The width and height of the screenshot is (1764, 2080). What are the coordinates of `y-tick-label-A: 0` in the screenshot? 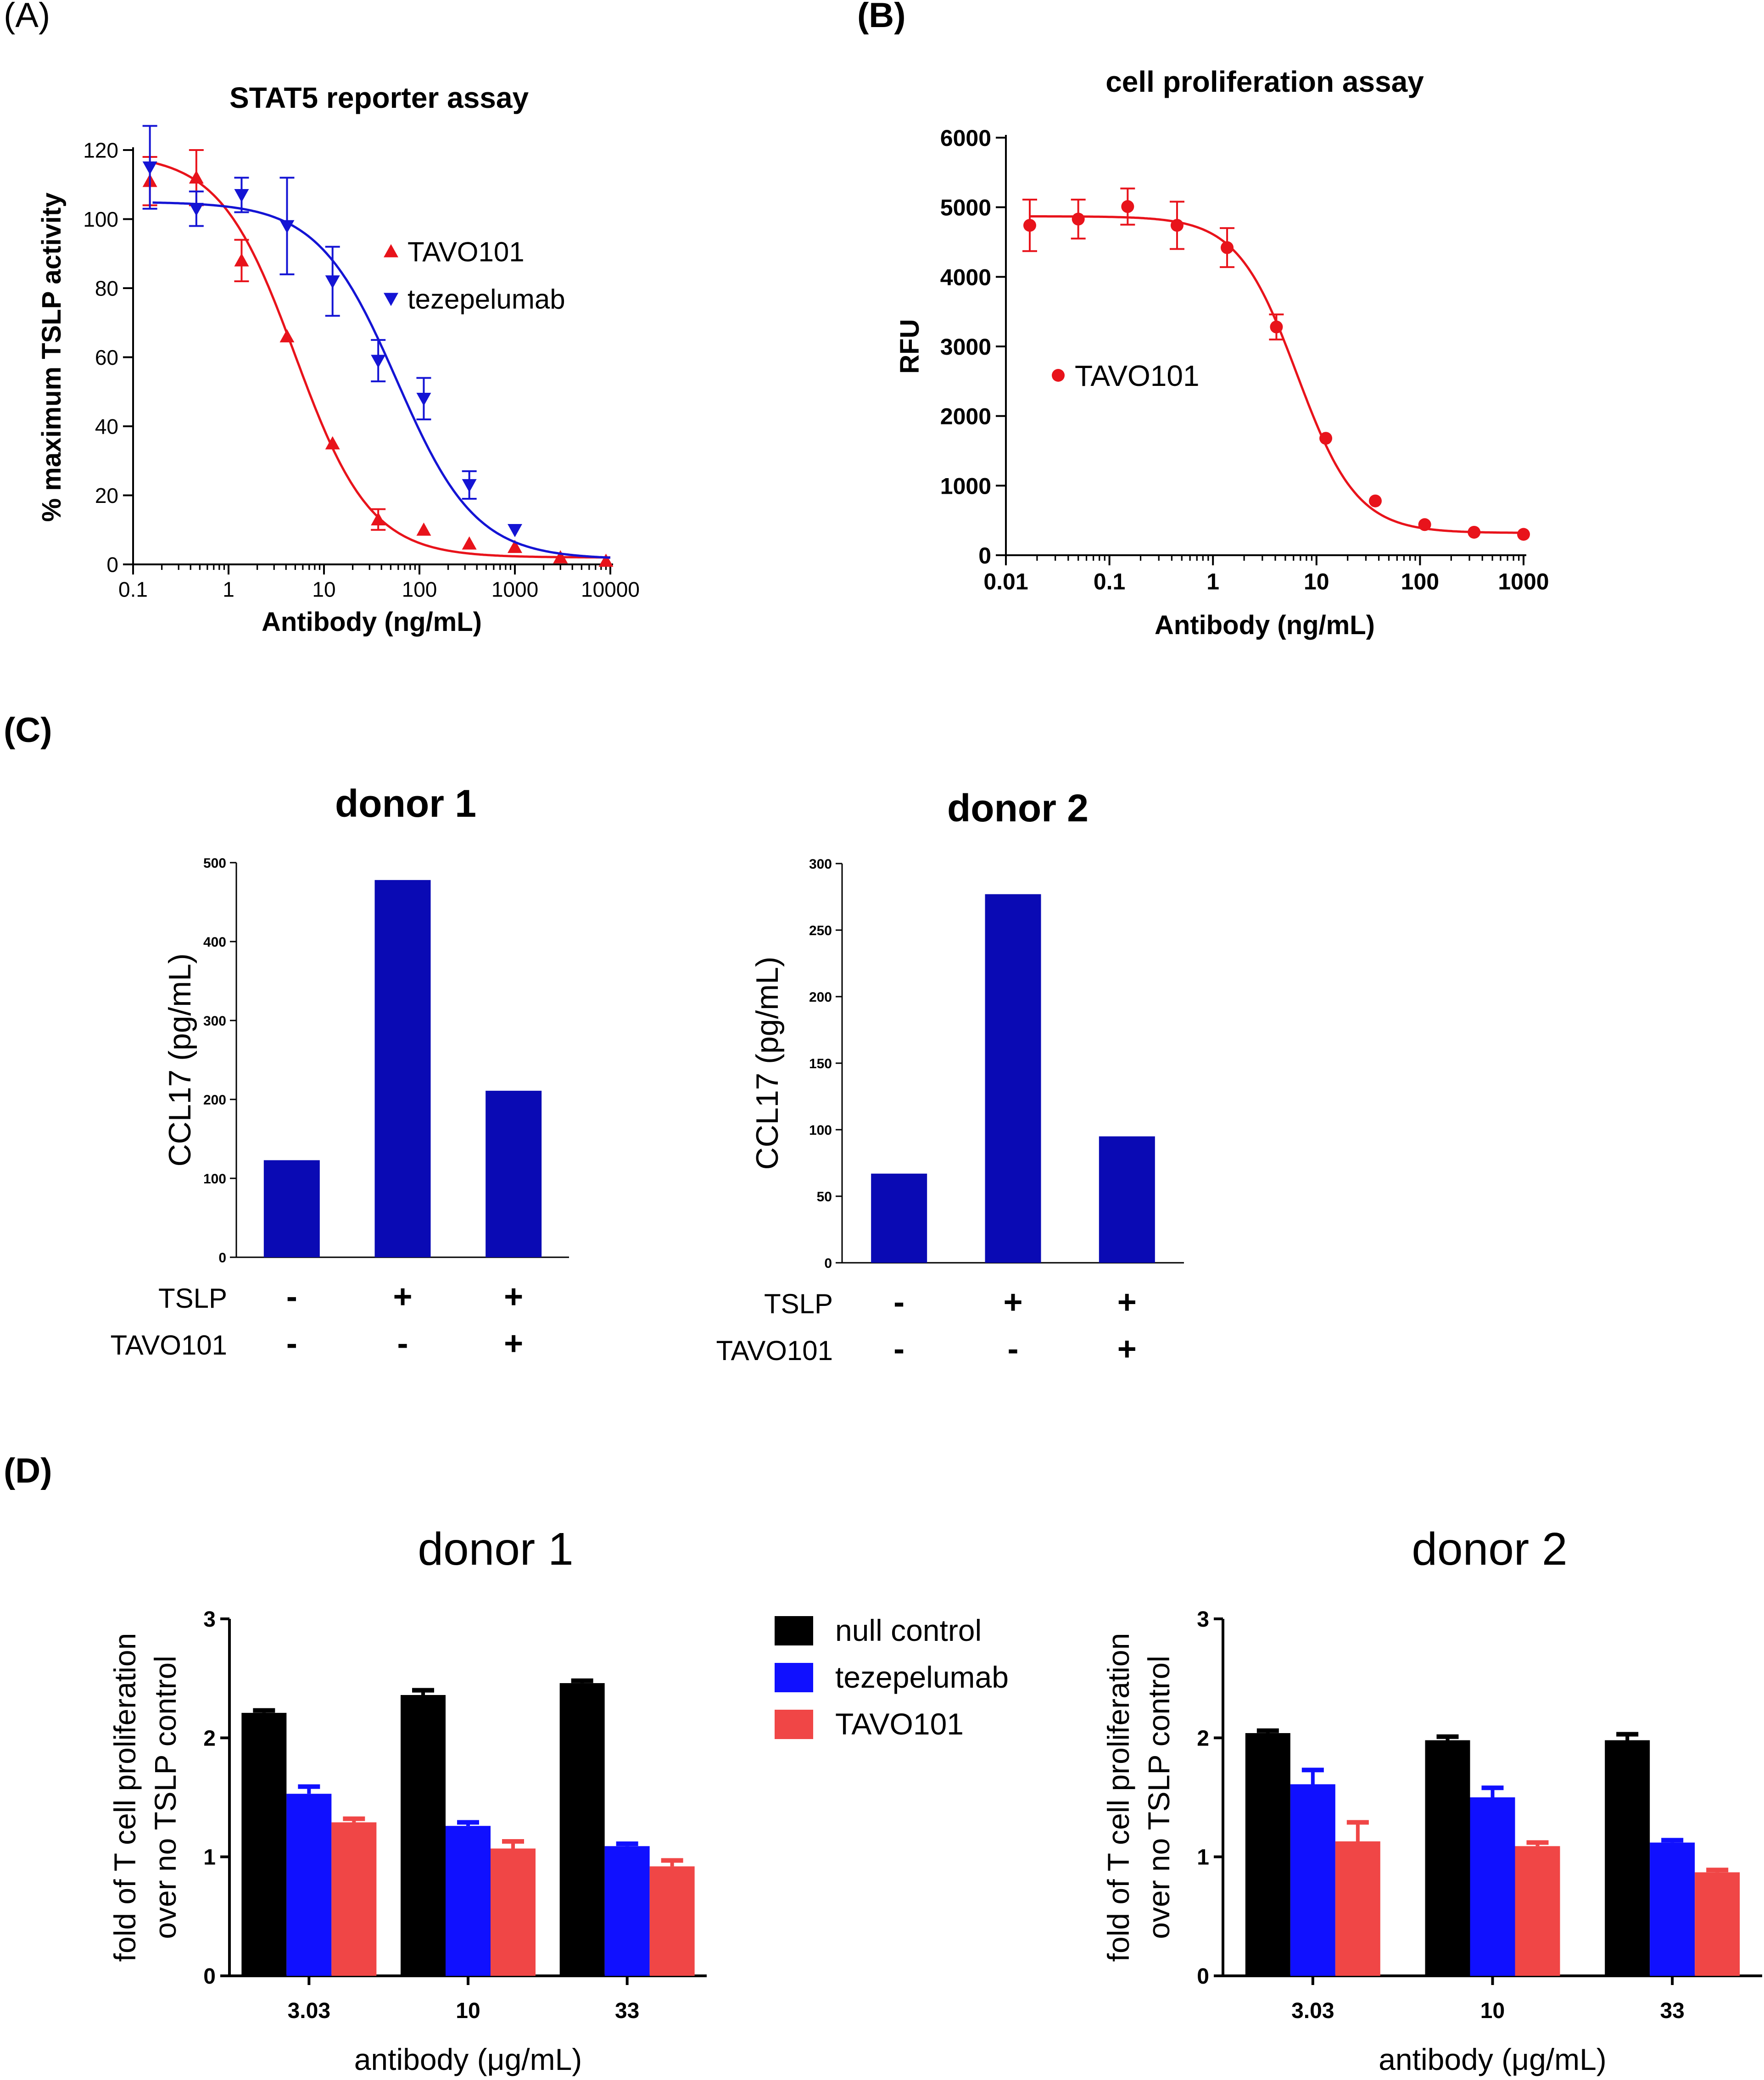 It's located at (112, 565).